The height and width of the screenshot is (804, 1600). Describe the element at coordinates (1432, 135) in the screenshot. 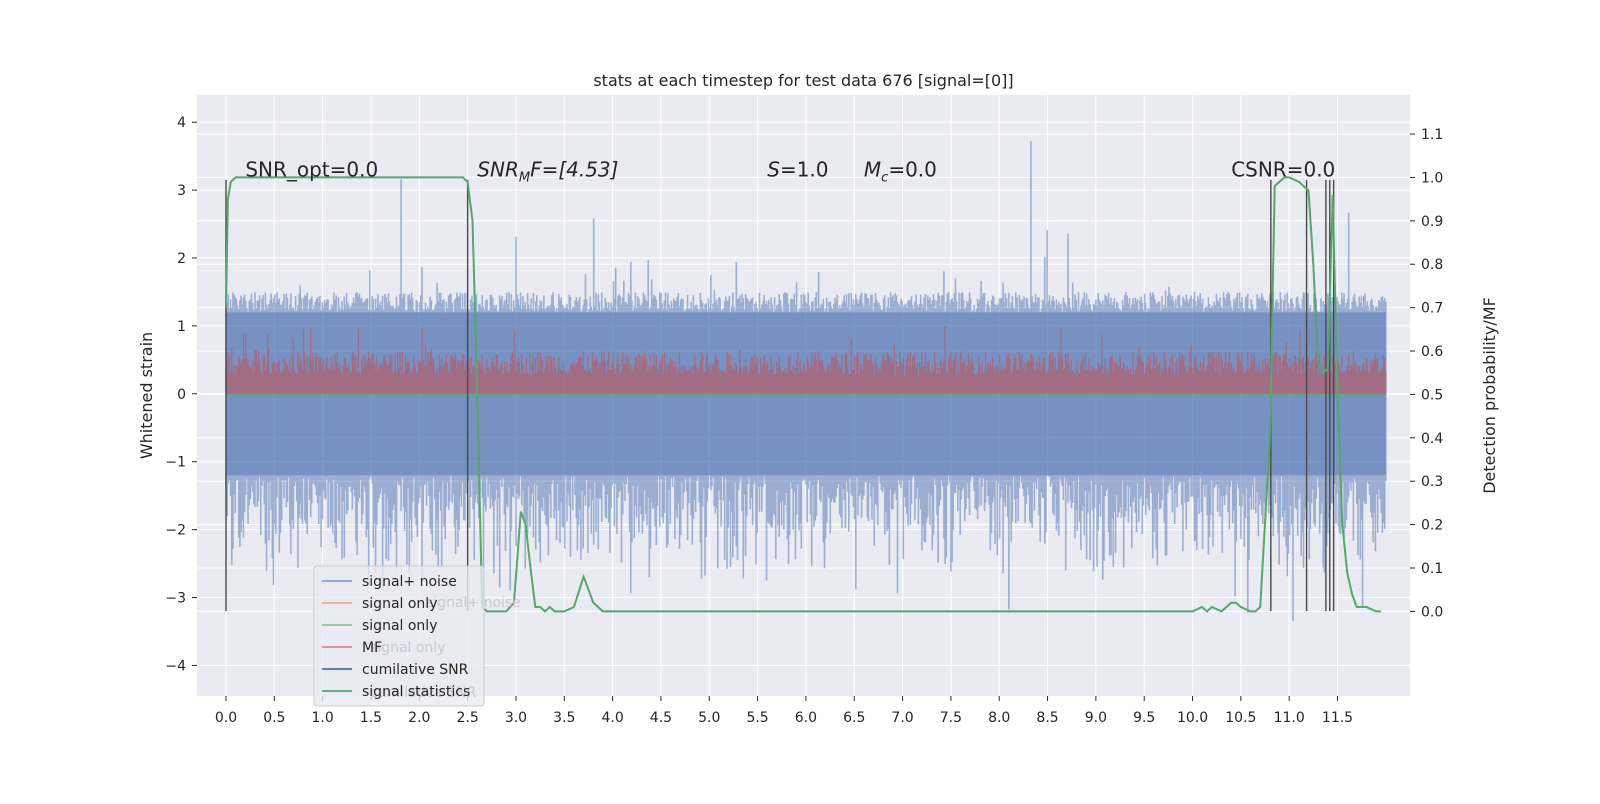

I see `y-right-tick-label: 1.1` at that location.